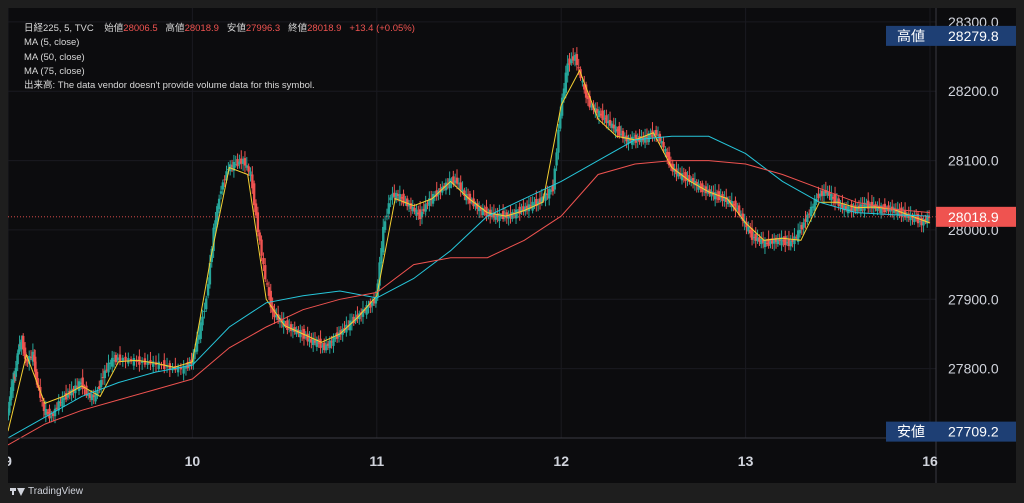 Image resolution: width=1024 pixels, height=503 pixels. I want to click on time-tick-label: 10, so click(193, 461).